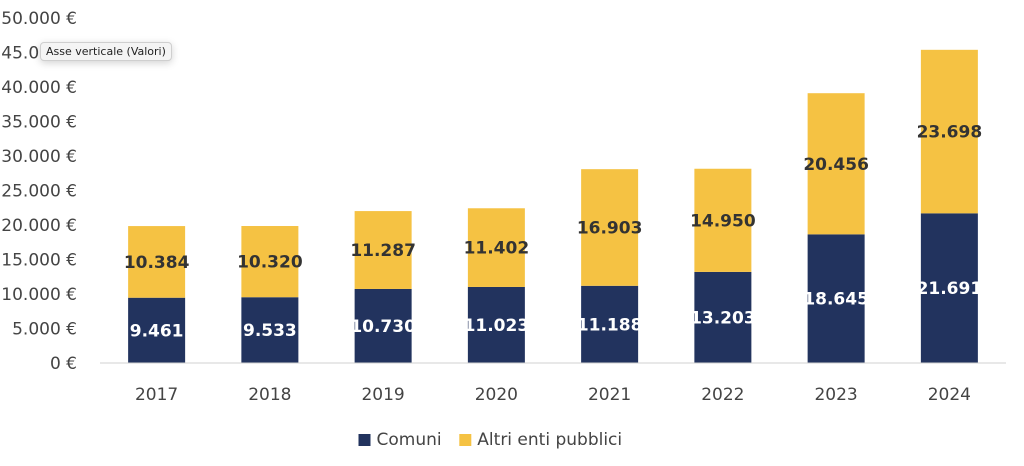 The height and width of the screenshot is (466, 1024). I want to click on x-tick-label: 2020, so click(496, 395).